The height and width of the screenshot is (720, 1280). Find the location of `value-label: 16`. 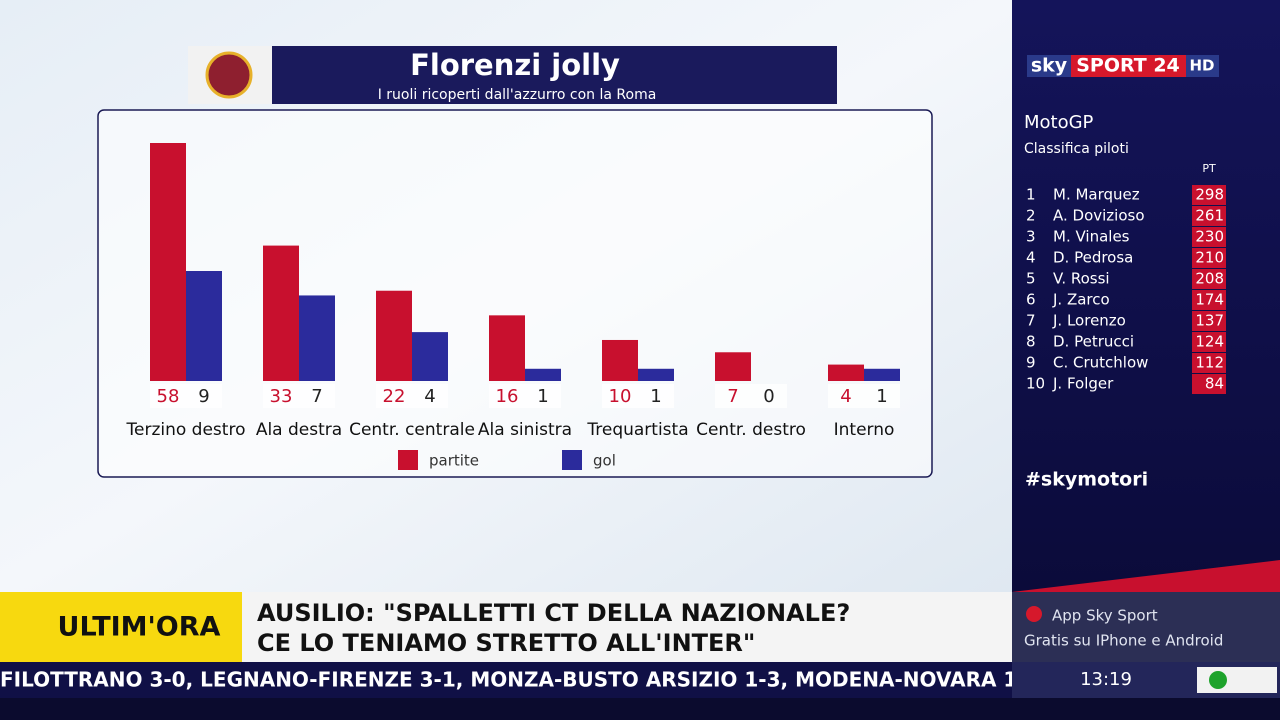

value-label: 16 is located at coordinates (507, 396).